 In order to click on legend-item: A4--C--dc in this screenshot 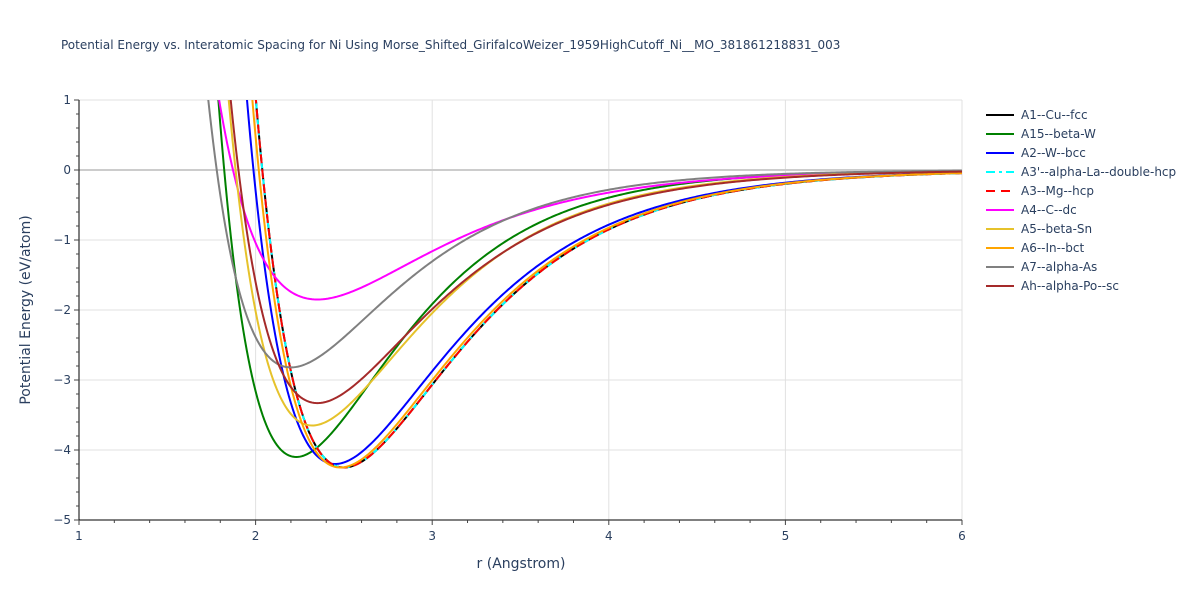, I will do `click(1080, 209)`.